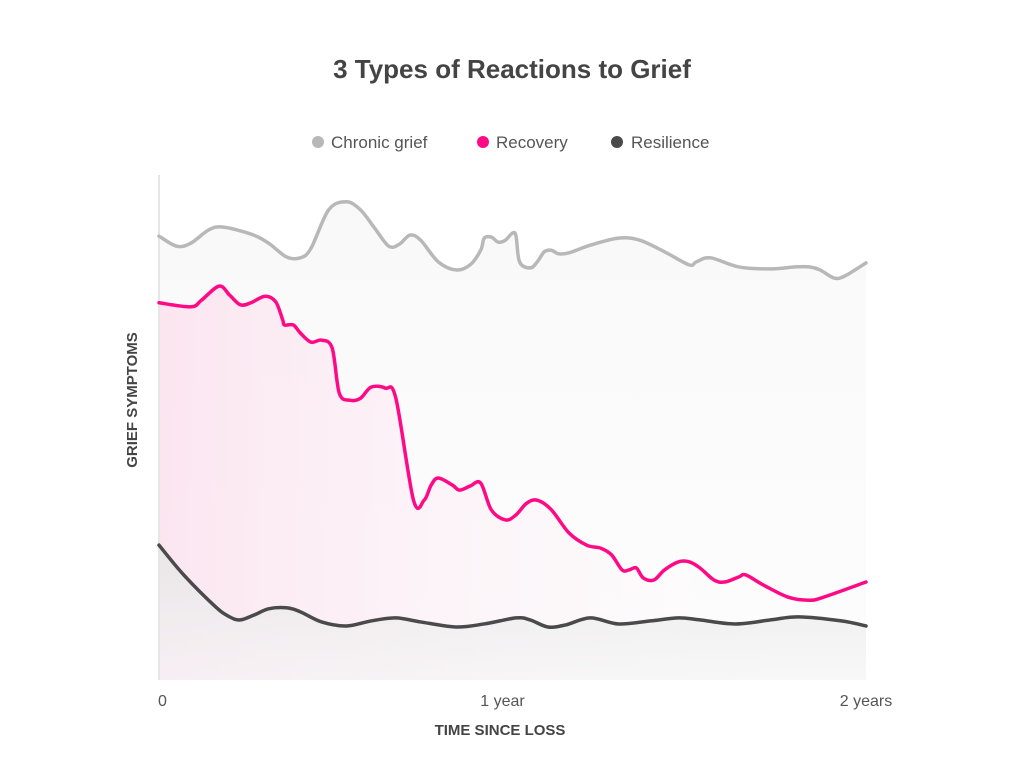 This screenshot has width=1024, height=772. Describe the element at coordinates (132, 400) in the screenshot. I see `y-axis-label: GRIEF SYMPTOMS` at that location.